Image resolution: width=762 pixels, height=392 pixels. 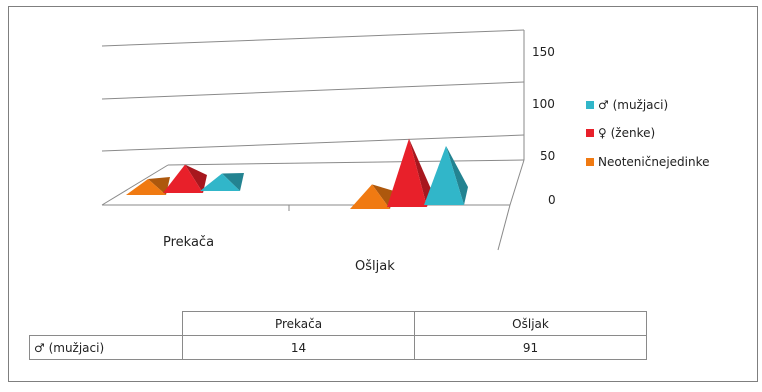 I want to click on category-label: Ošljak, so click(x=375, y=266).